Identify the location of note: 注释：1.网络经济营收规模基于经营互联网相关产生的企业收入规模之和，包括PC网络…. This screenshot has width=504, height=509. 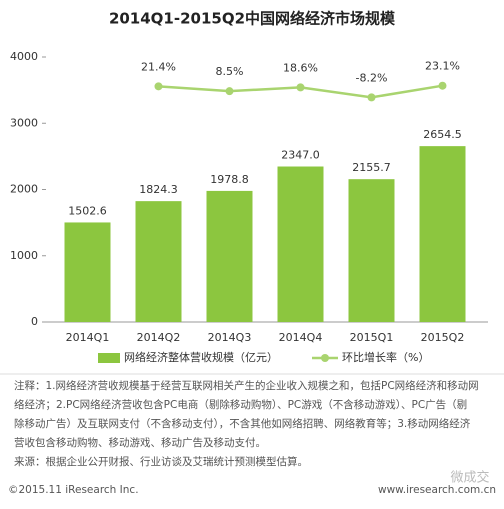
(246, 385).